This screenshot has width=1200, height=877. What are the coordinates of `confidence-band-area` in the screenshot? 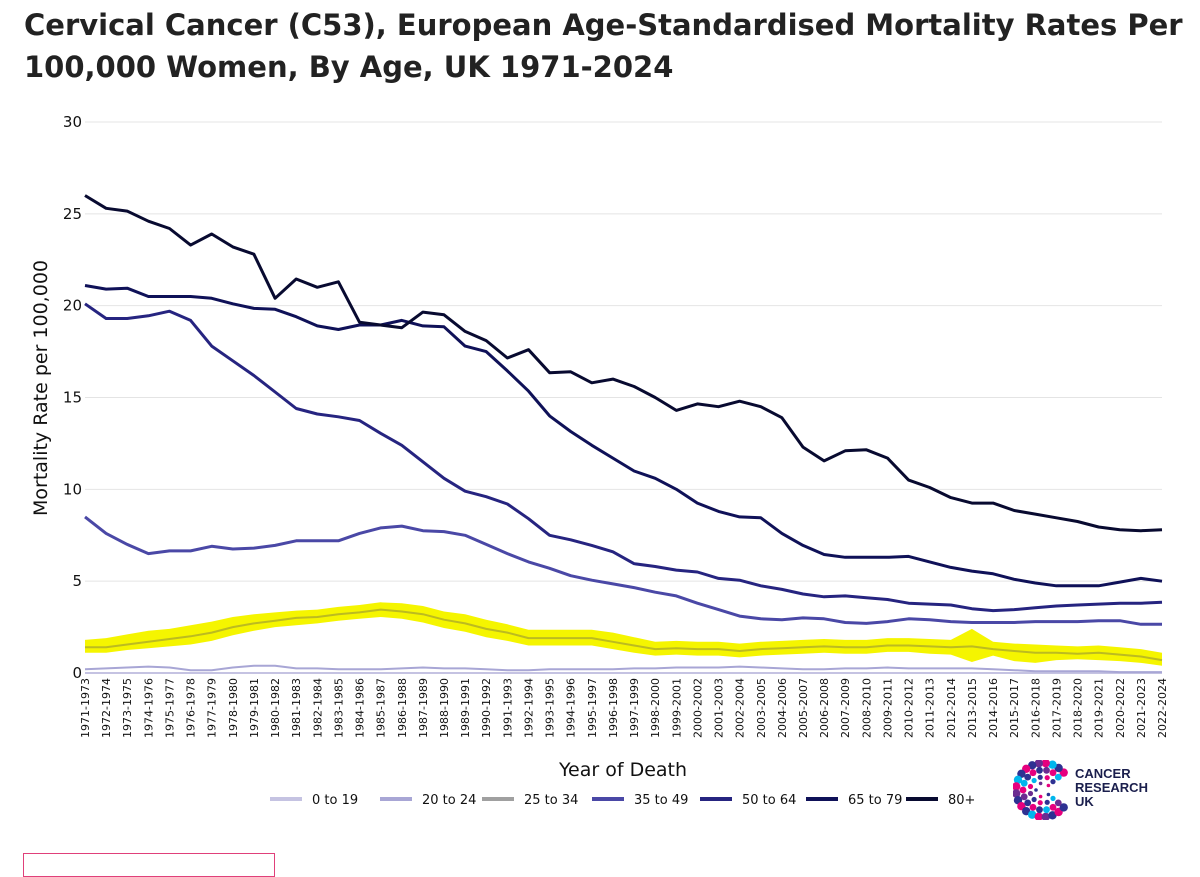 It's located at (623, 634).